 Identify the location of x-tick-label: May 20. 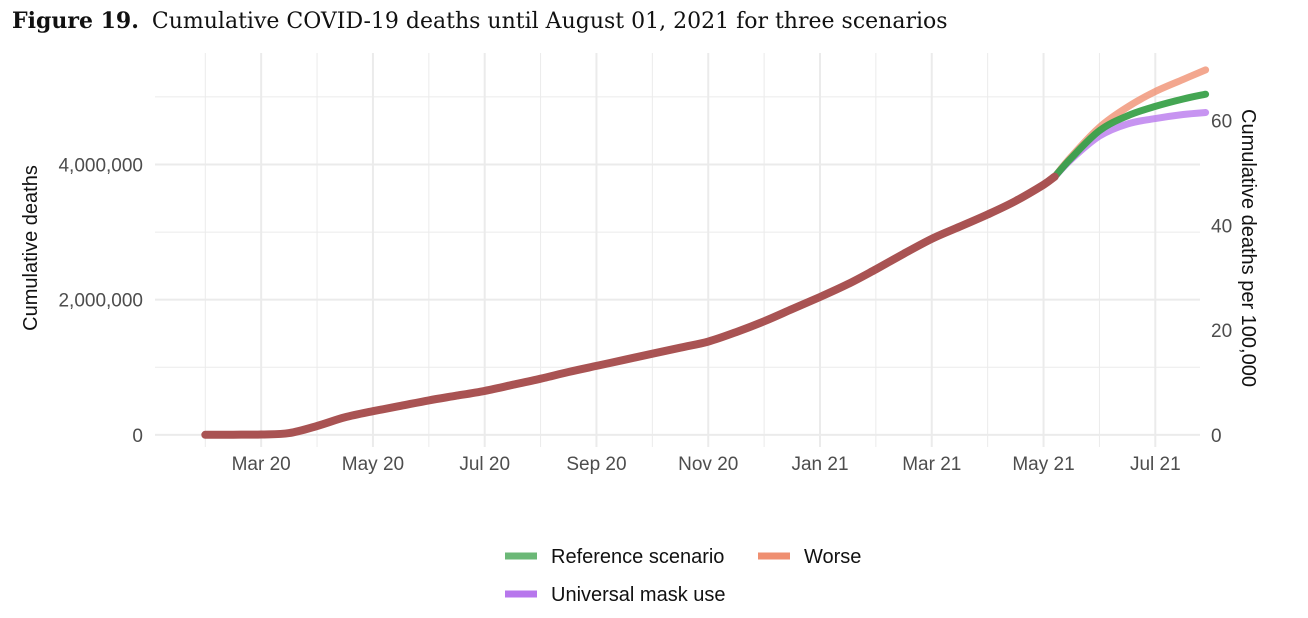
(373, 464).